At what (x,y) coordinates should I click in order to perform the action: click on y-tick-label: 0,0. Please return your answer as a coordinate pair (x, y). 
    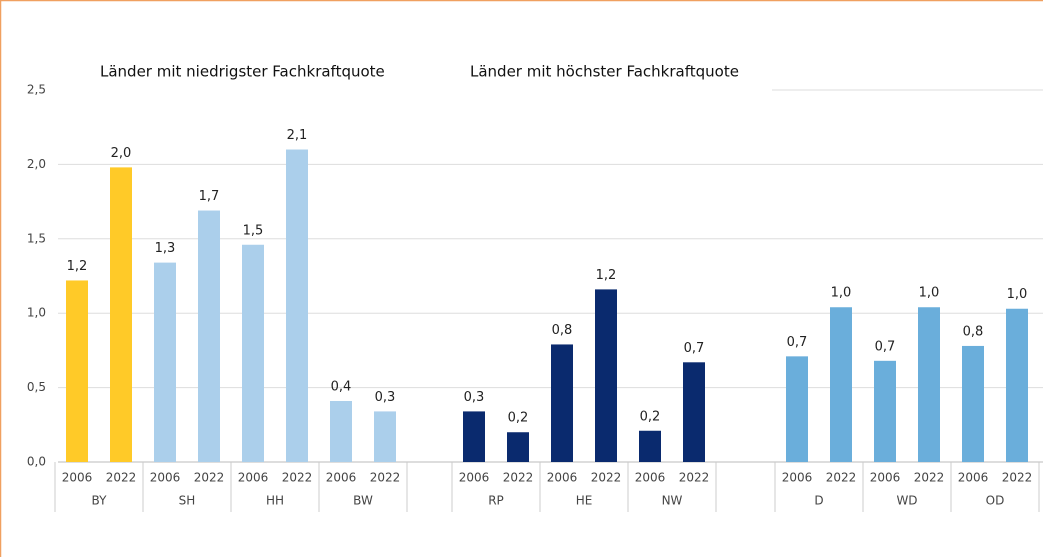
    Looking at the image, I should click on (36, 462).